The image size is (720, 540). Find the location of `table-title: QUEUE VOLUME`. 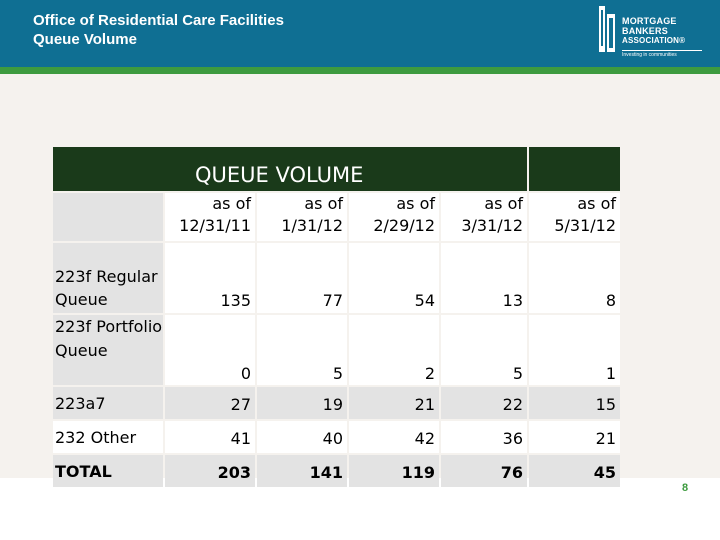

table-title: QUEUE VOLUME is located at coordinates (279, 175).